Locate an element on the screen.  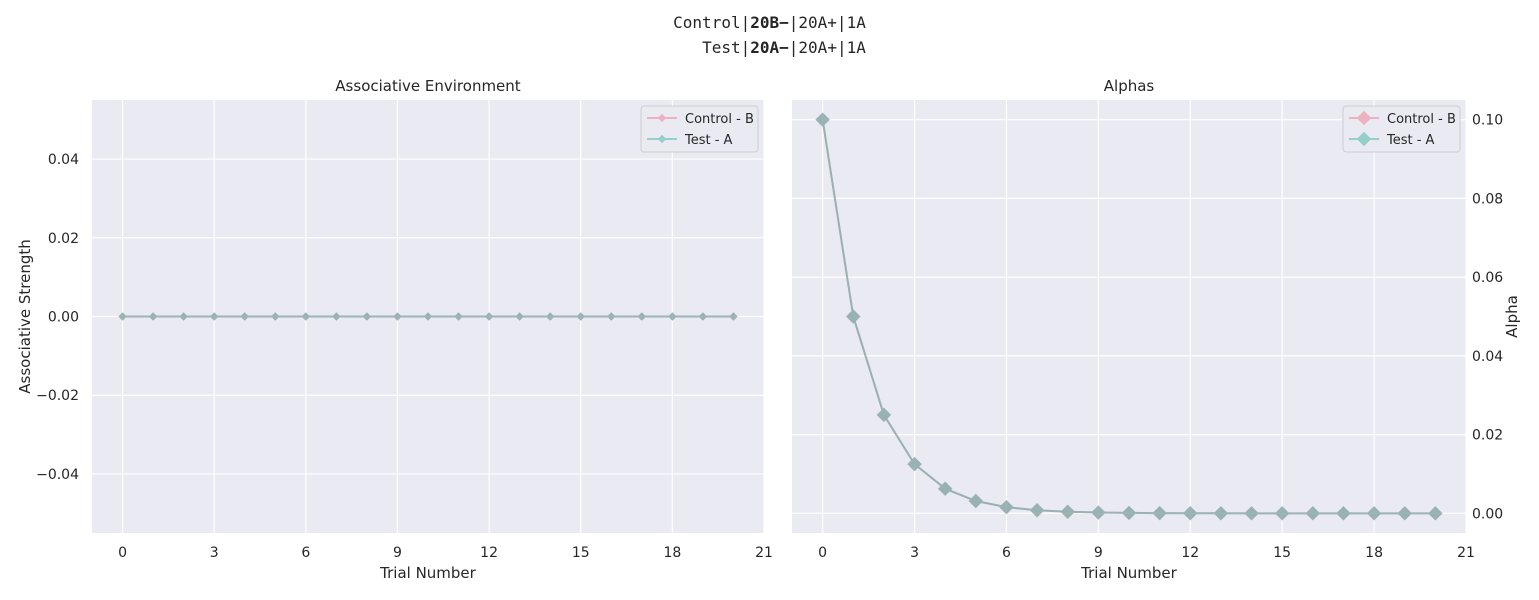
panel2-x-tick-label: 6 is located at coordinates (1006, 553).